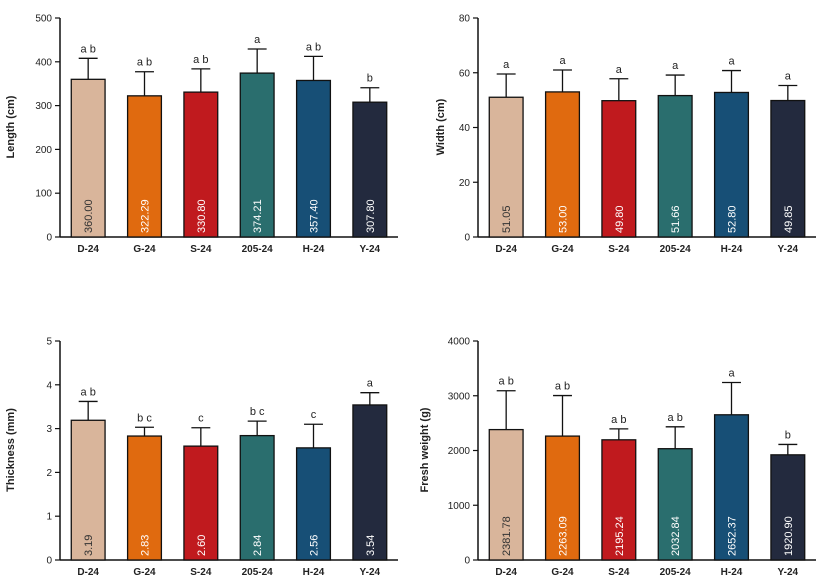  I want to click on y-tick-label: 2, so click(49, 473).